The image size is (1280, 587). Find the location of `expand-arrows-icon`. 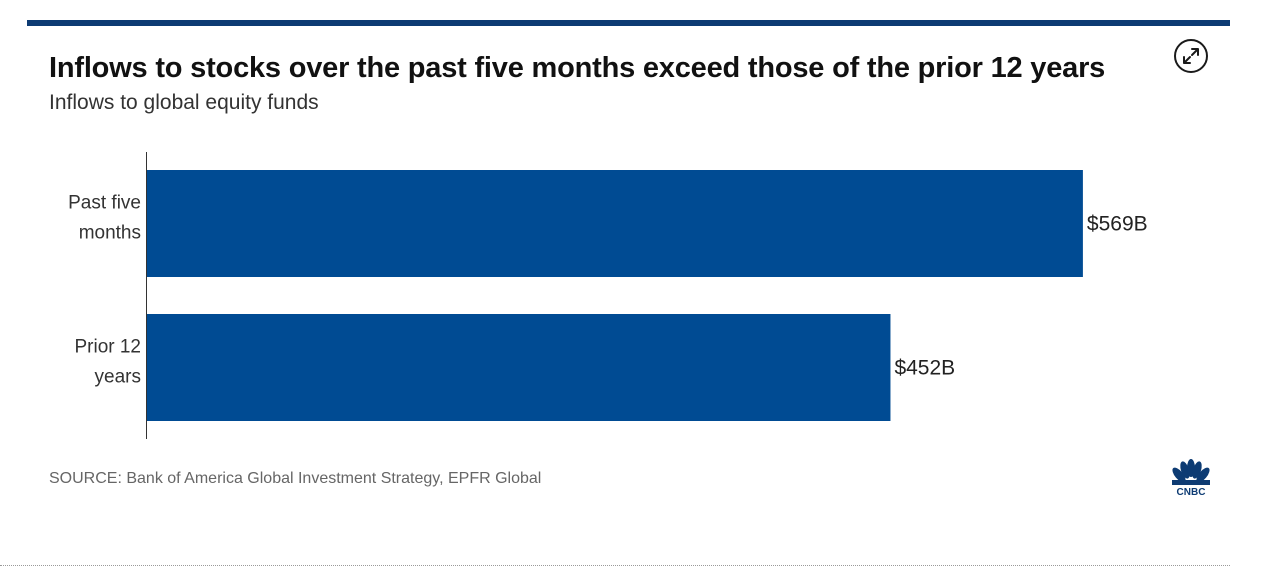

expand-arrows-icon is located at coordinates (1191, 56).